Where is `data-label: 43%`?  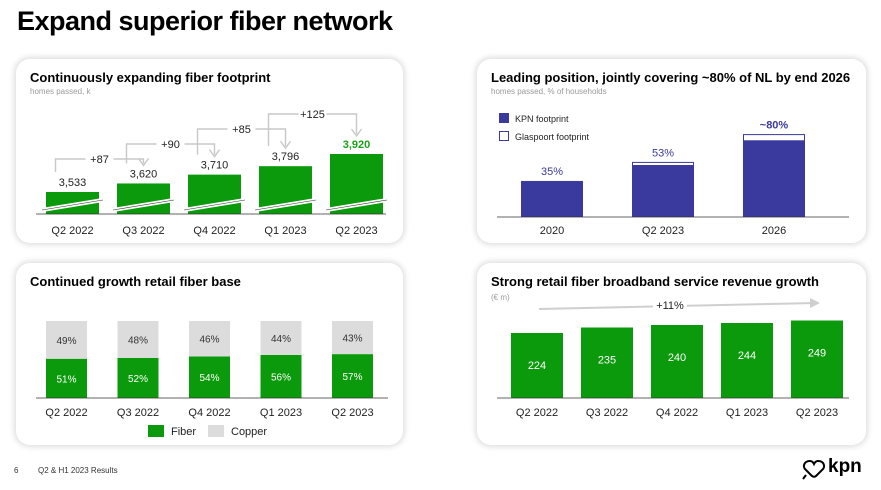 data-label: 43% is located at coordinates (352, 339).